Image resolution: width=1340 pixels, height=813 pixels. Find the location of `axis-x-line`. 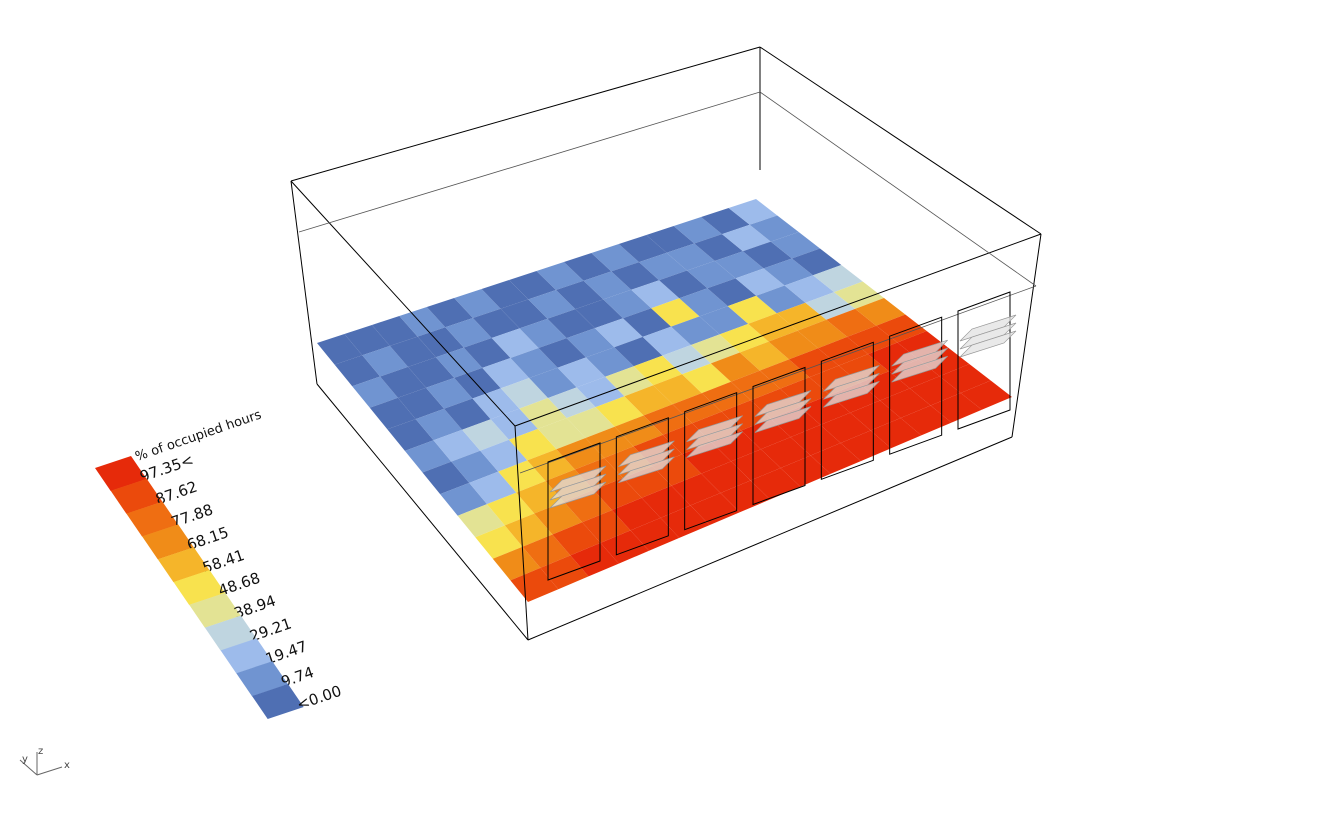

axis-x-line is located at coordinates (49, 771).